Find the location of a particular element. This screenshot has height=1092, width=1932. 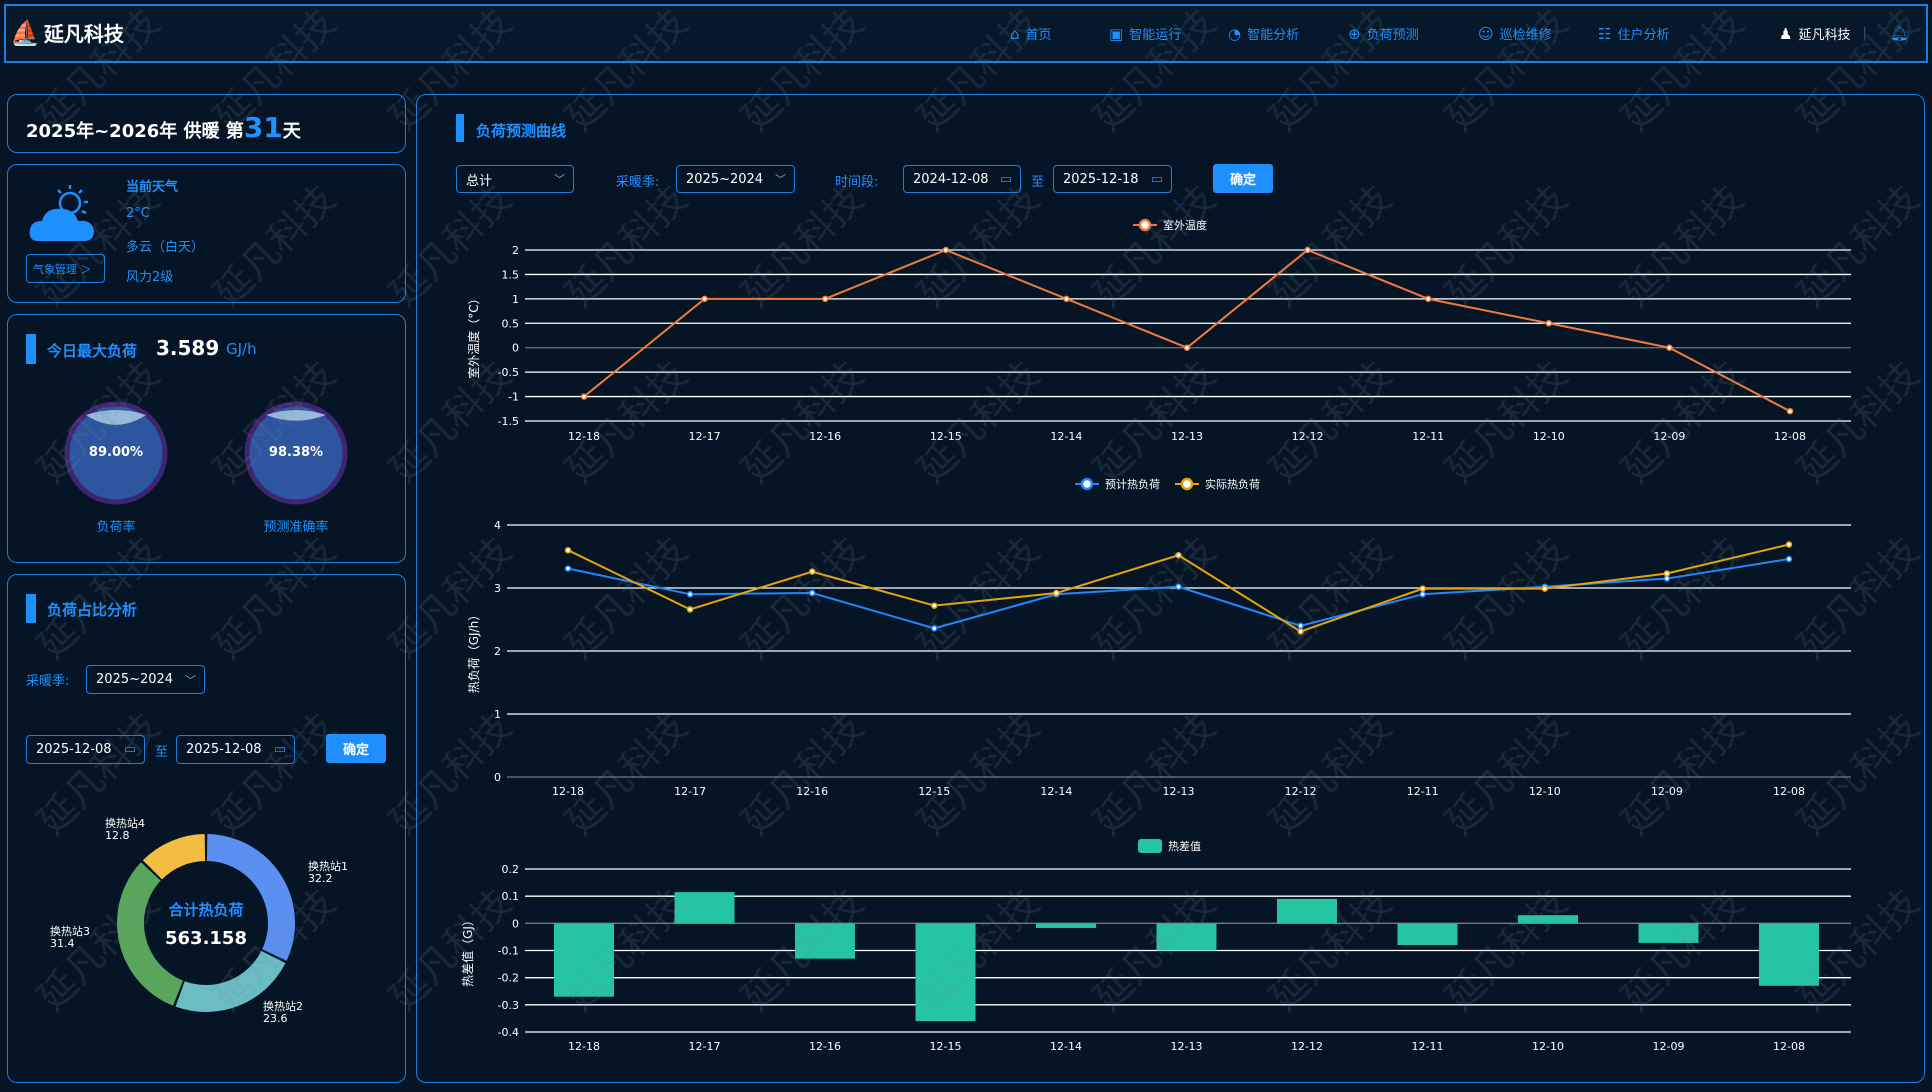

nav-smart-analysis: ◔ 智能分析 is located at coordinates (1264, 34).